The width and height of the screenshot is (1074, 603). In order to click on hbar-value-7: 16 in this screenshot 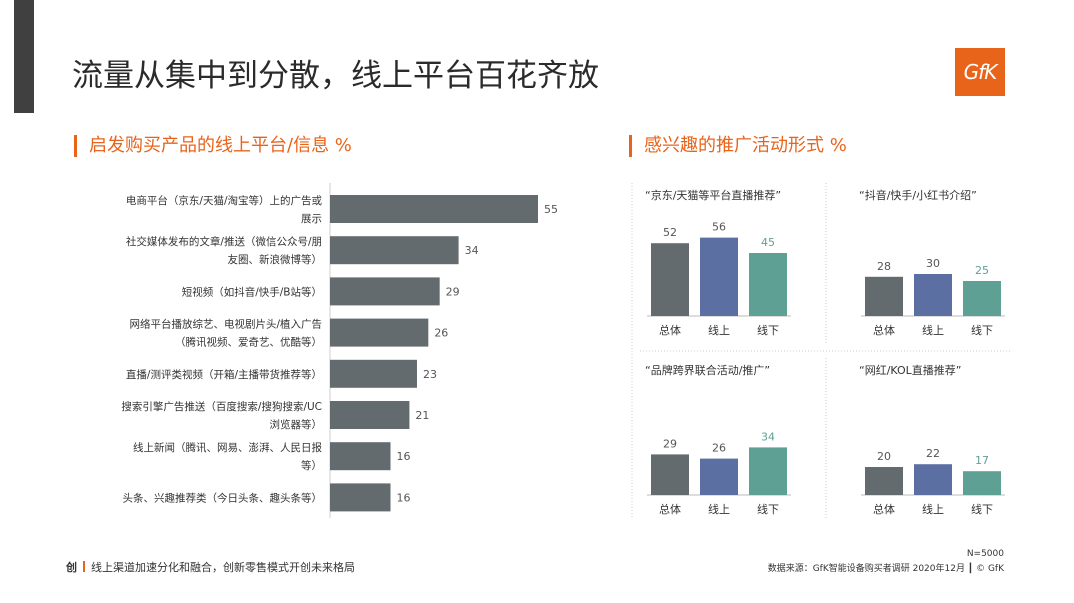, I will do `click(404, 497)`.